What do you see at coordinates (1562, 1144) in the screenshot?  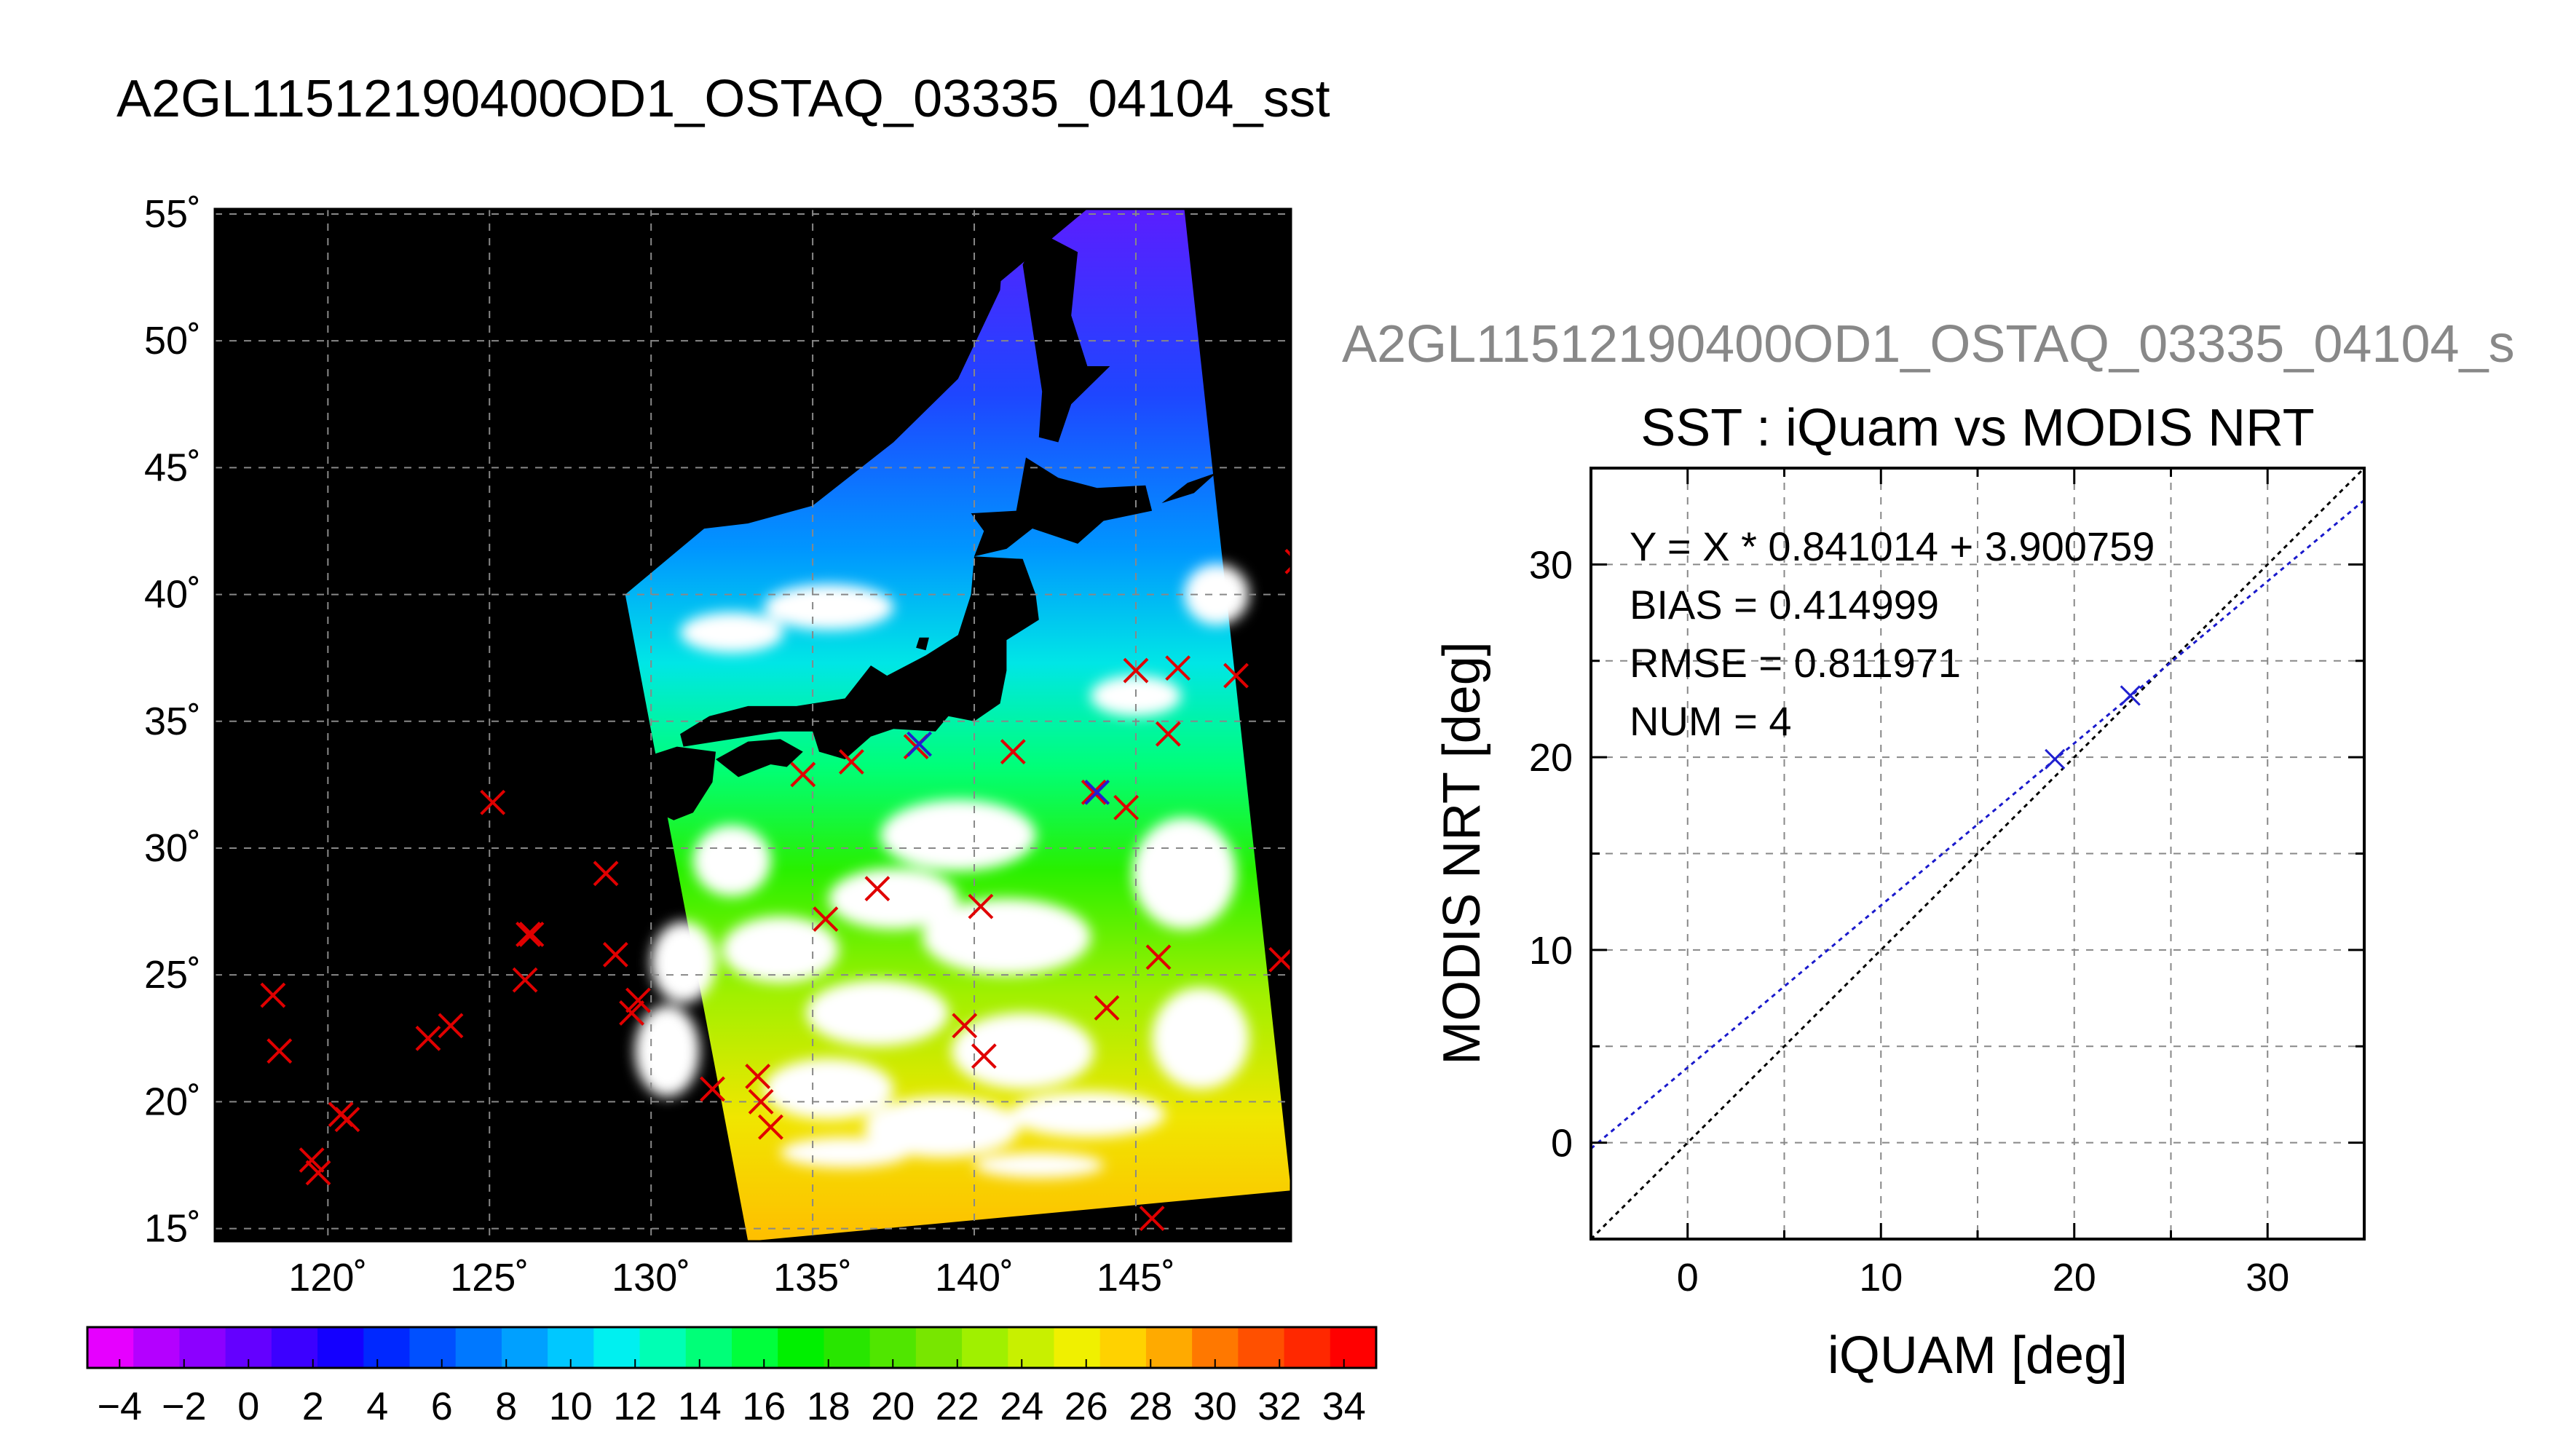 I see `scatter-y-tick-label: 0` at bounding box center [1562, 1144].